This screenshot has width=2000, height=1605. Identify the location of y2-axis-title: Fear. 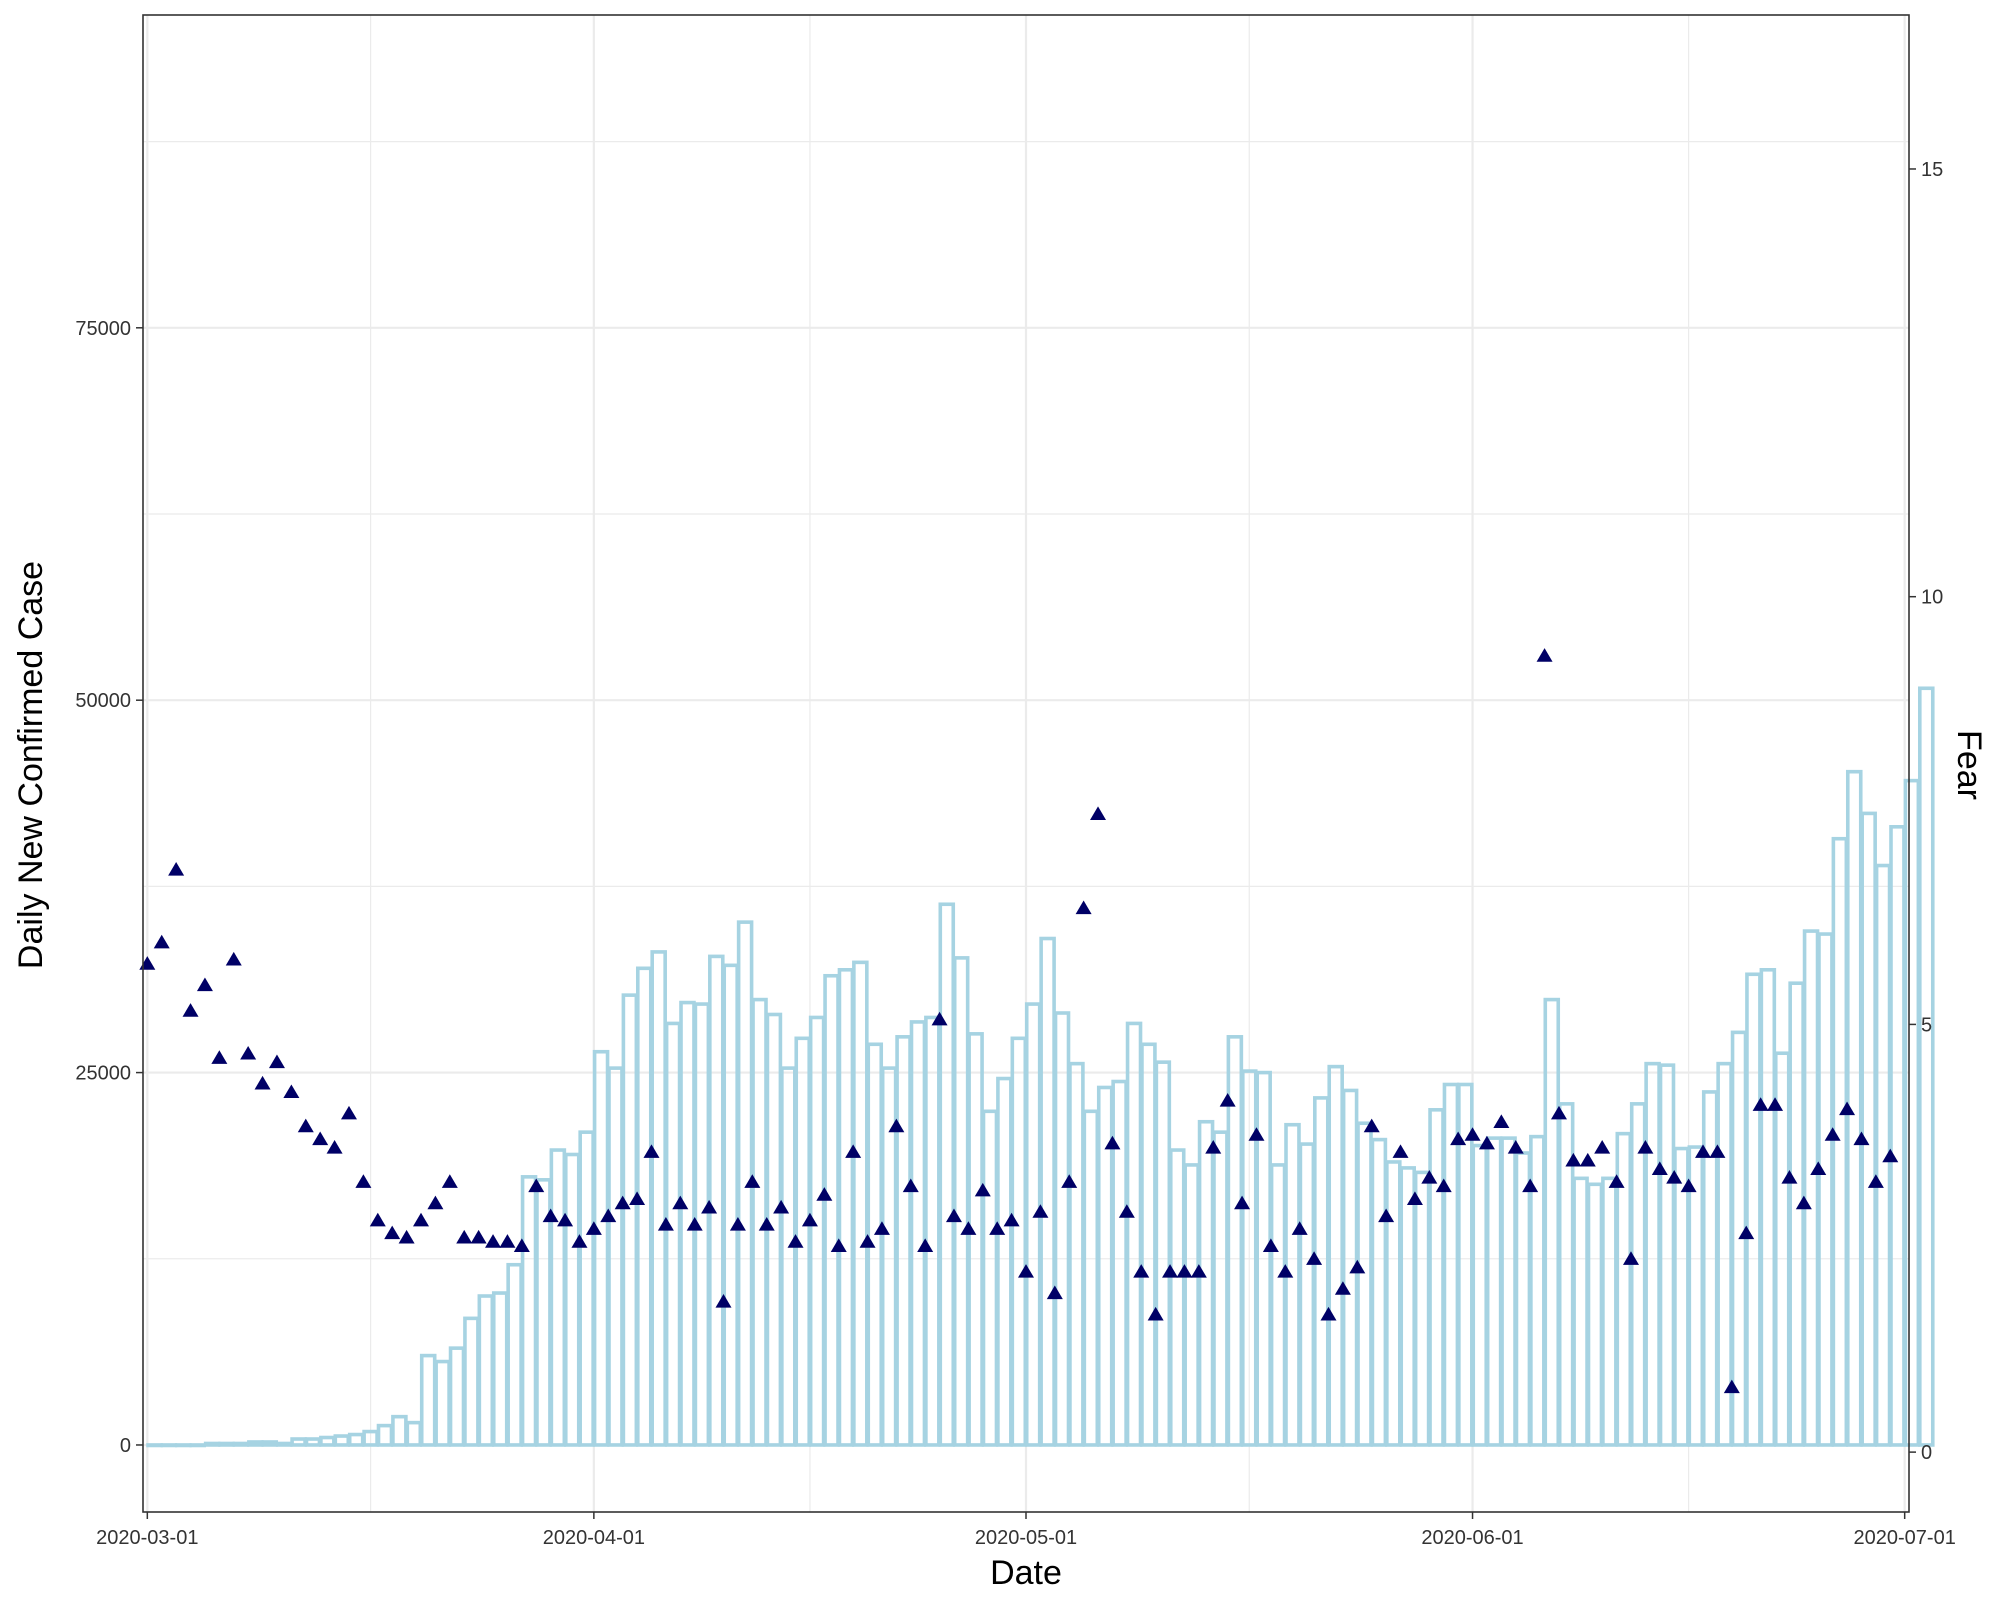
(1969, 765).